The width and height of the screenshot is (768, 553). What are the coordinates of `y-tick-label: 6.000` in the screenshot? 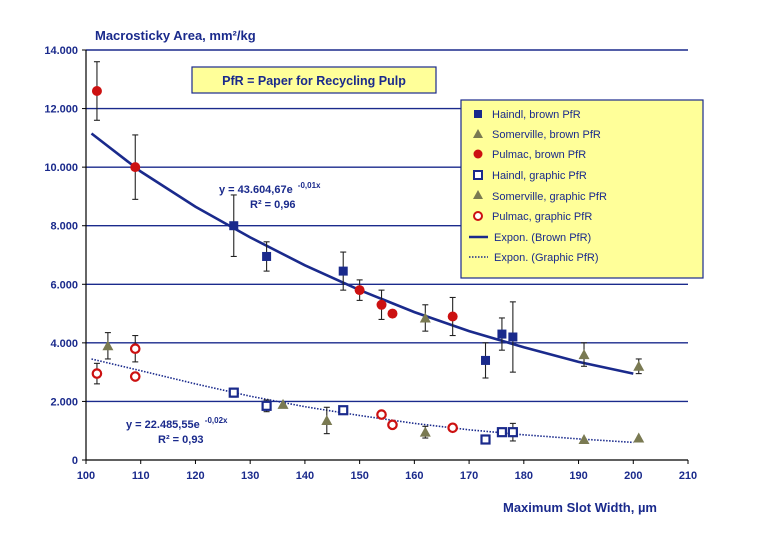 It's located at (64, 285).